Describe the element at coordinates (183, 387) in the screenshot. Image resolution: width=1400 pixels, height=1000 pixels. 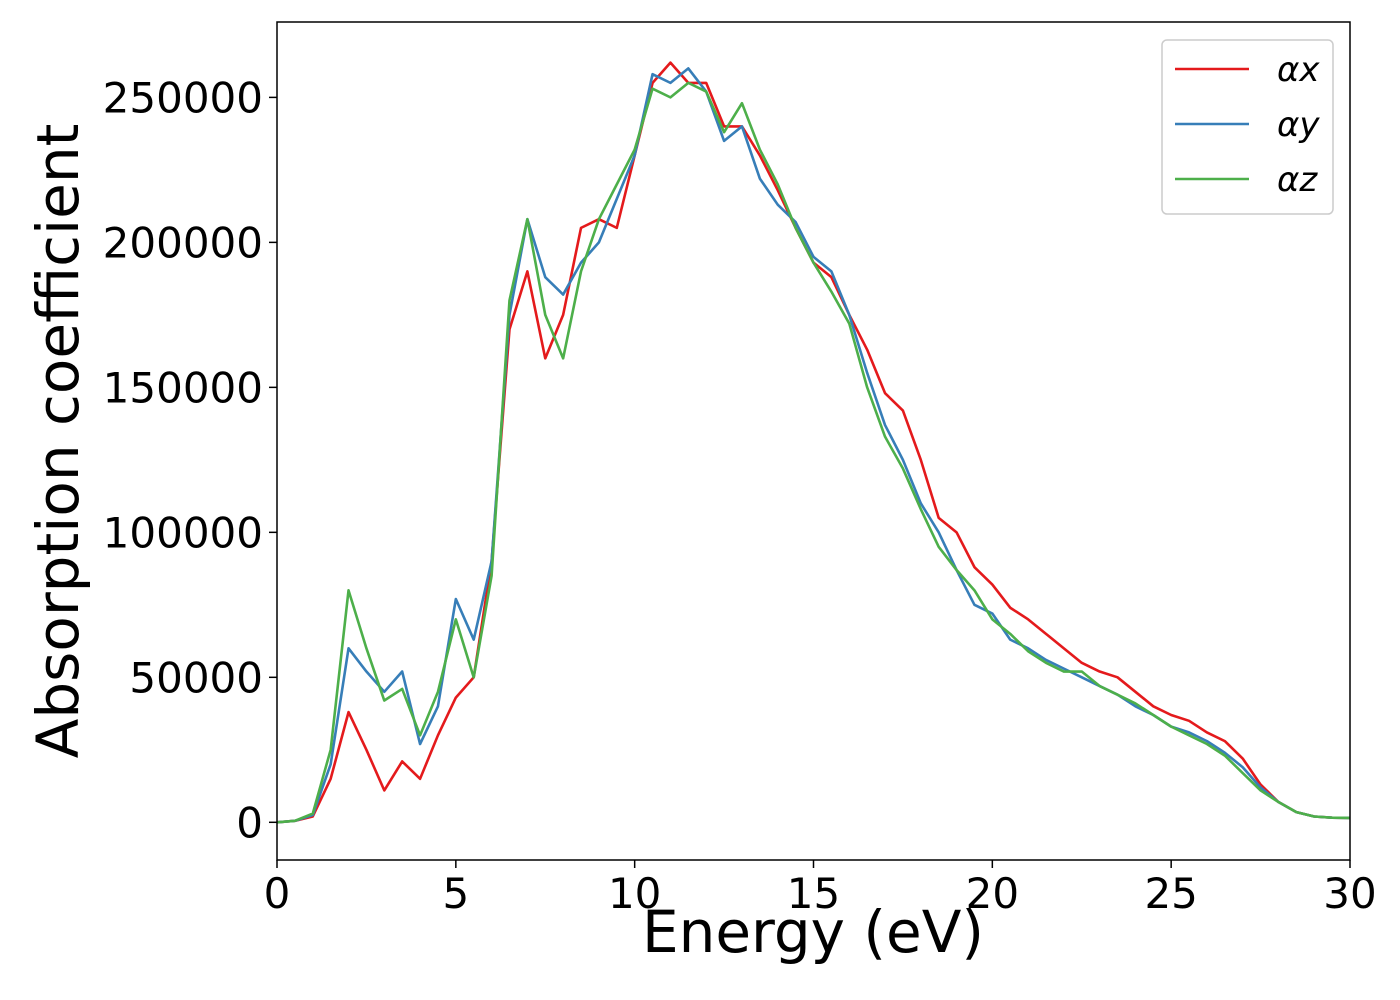
I see `y-tick-label: 150000` at that location.